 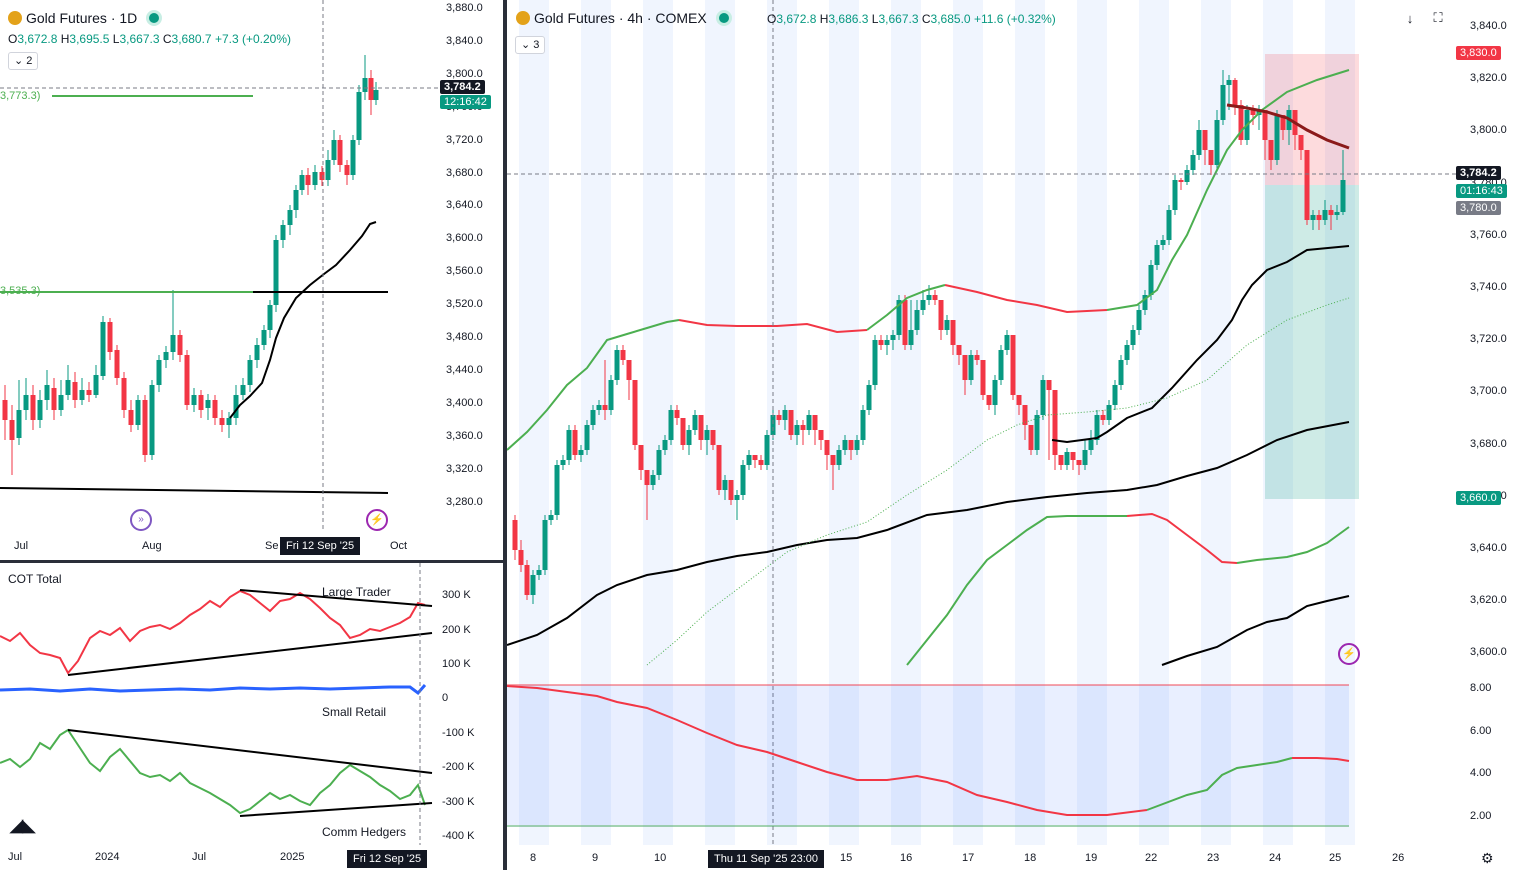 I want to click on right-sub-value-axis: 8.00 6.00 4.00 2.00, so click(x=1489, y=760).